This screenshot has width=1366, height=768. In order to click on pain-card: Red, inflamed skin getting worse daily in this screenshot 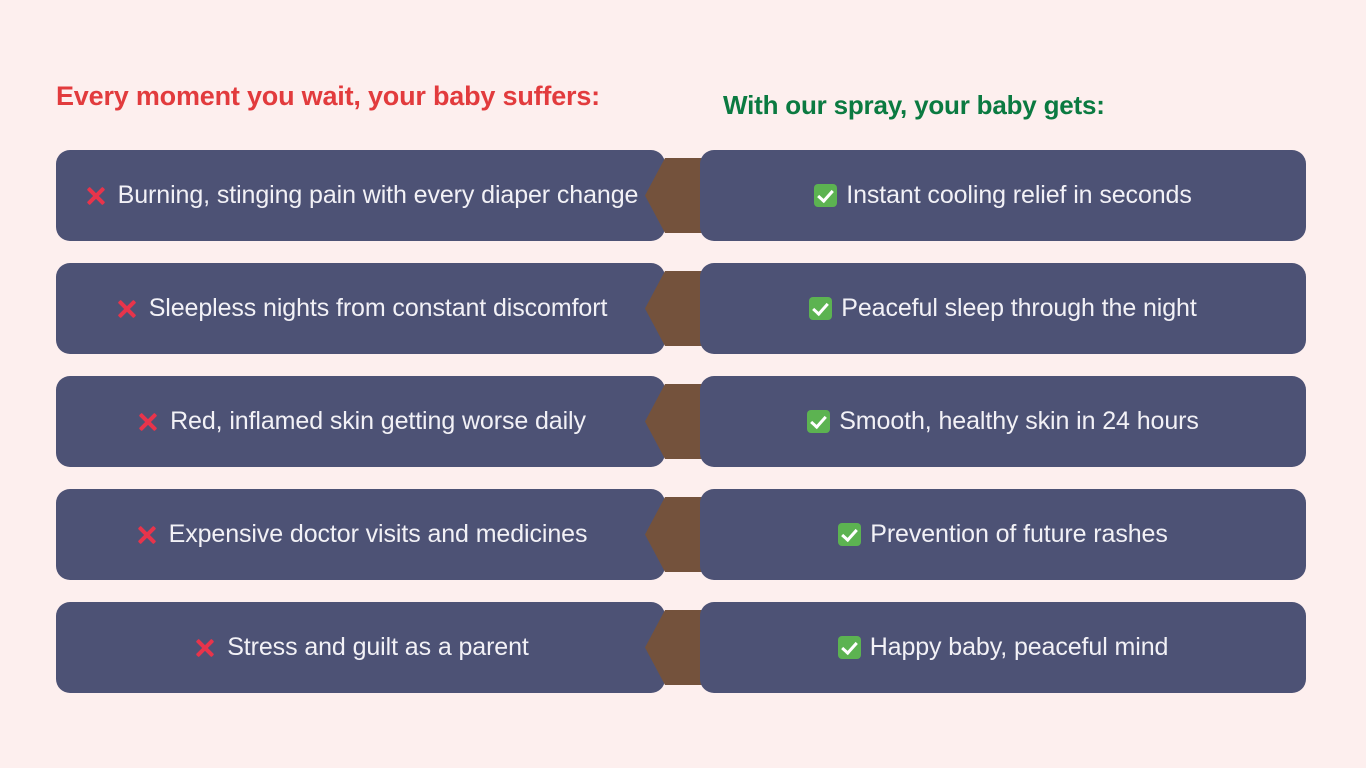, I will do `click(360, 421)`.